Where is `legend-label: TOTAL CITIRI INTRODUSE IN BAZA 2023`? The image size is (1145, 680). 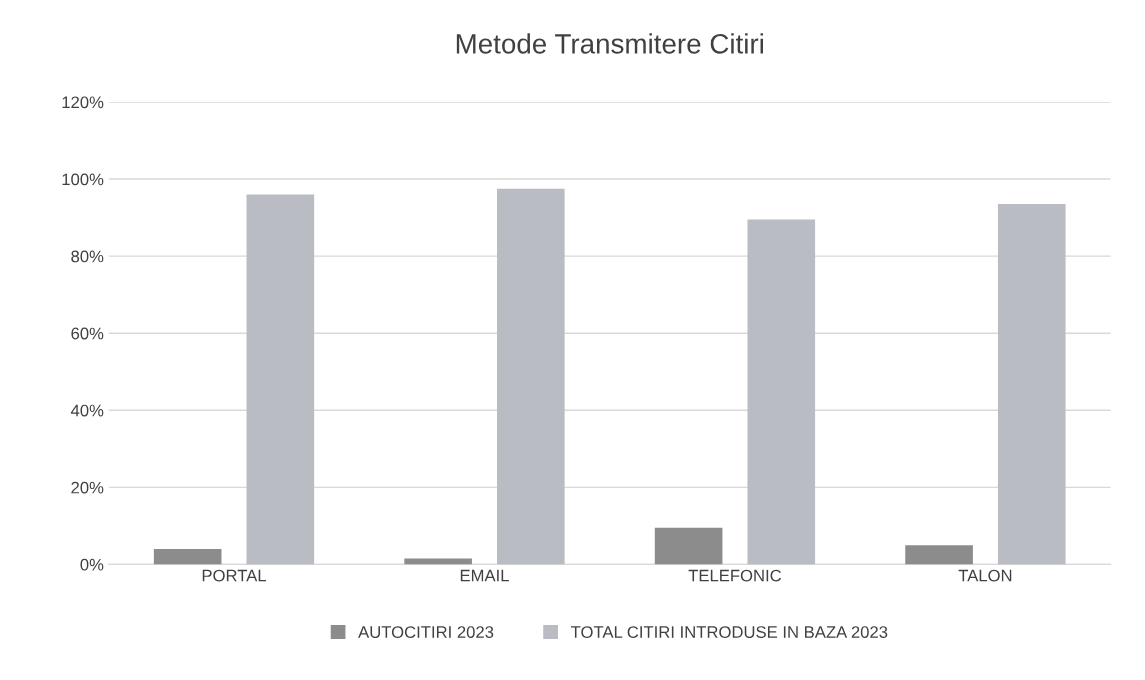
legend-label: TOTAL CITIRI INTRODUSE IN BAZA 2023 is located at coordinates (729, 632).